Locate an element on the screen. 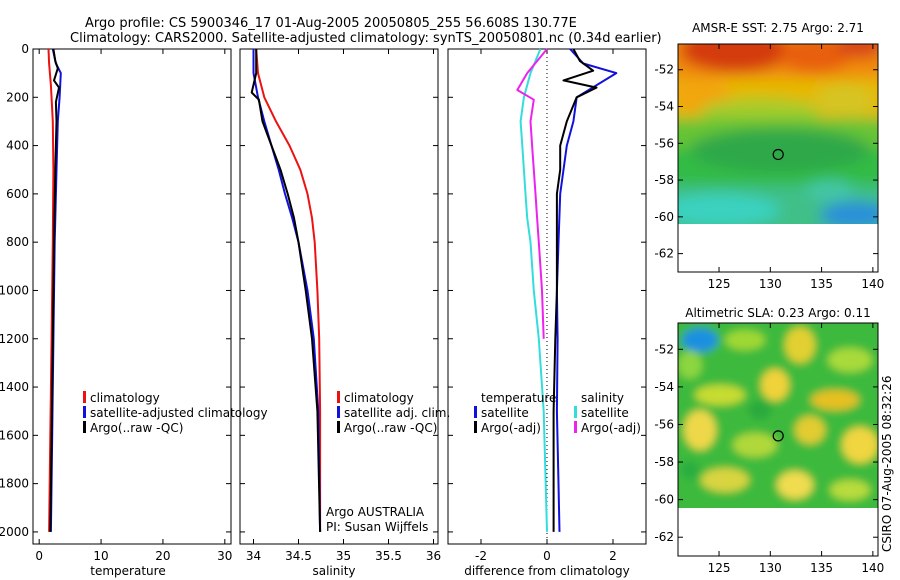  x-tick-label: -2 is located at coordinates (481, 556).